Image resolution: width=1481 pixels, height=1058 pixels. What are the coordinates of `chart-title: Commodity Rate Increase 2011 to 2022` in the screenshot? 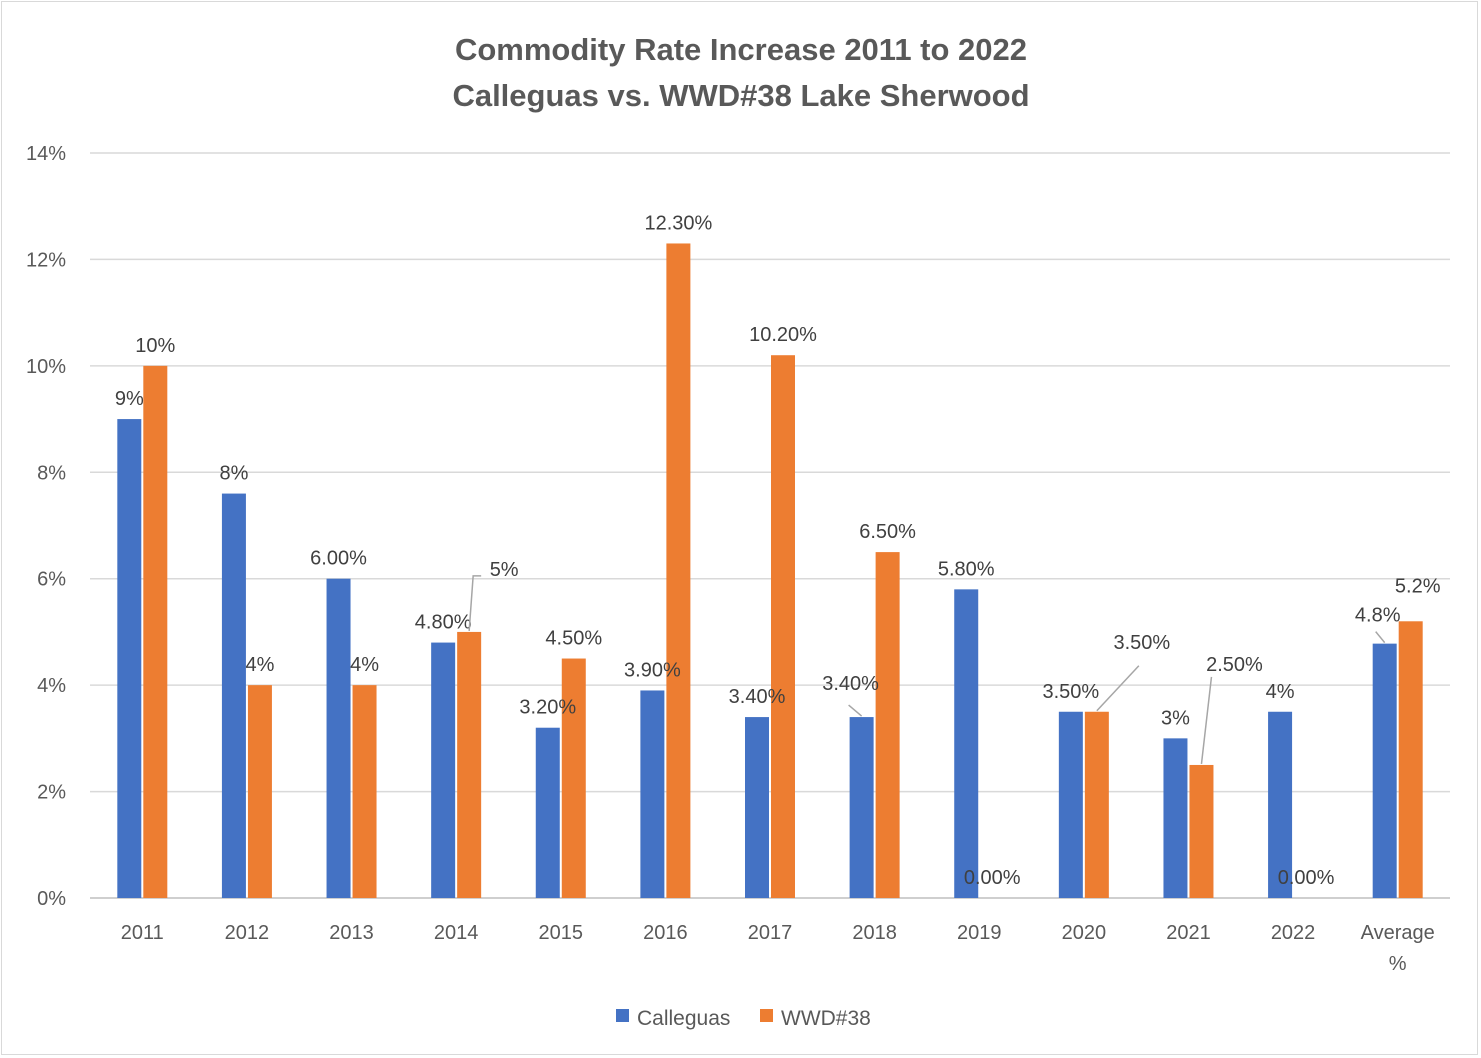 It's located at (741, 49).